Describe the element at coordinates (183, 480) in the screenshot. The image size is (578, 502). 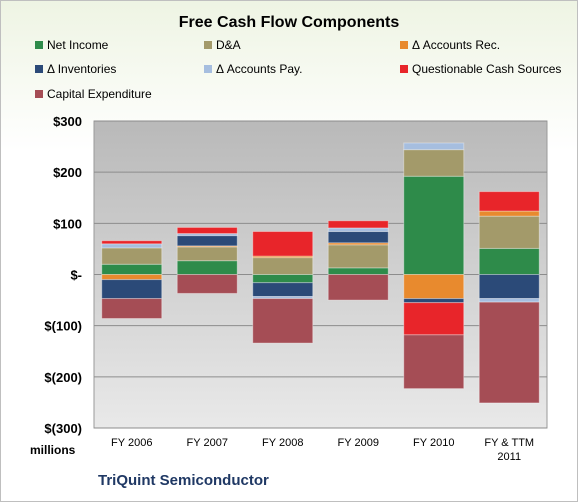
I see `company-name: TriQuint Semiconductor` at that location.